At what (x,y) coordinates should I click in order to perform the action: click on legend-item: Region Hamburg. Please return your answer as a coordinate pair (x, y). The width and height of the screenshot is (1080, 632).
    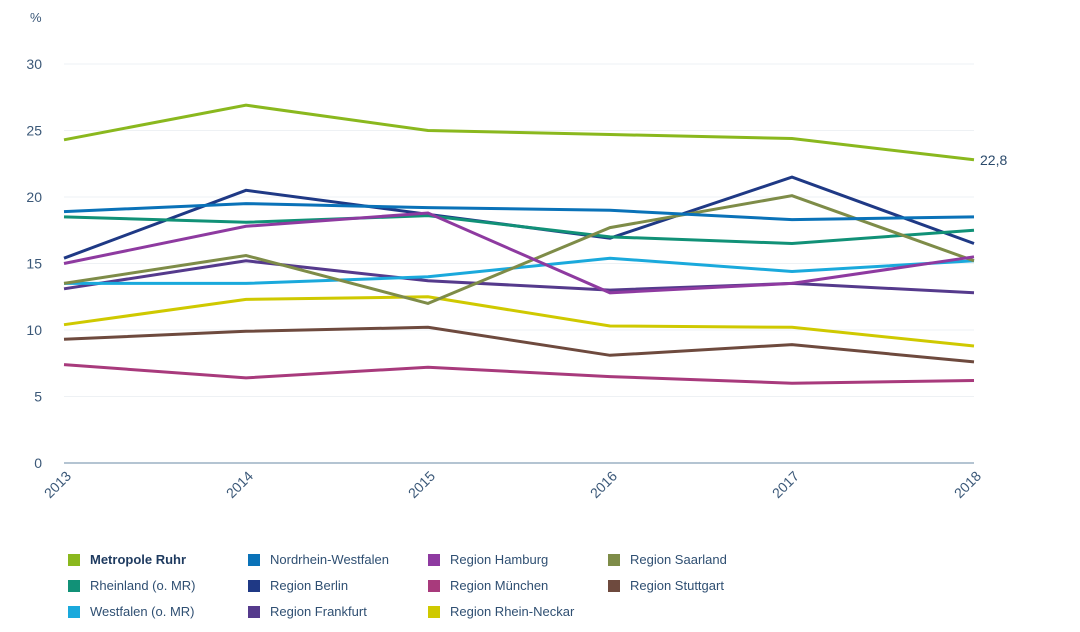
    Looking at the image, I should click on (488, 559).